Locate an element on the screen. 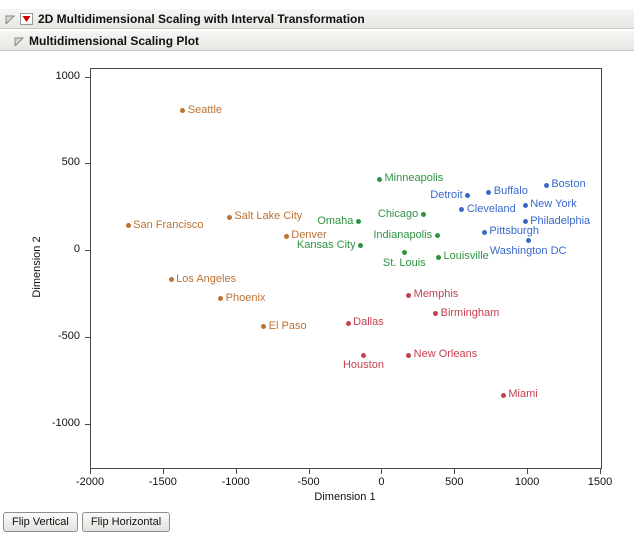 The width and height of the screenshot is (634, 539). point-label-el-paso: El Paso is located at coordinates (287, 325).